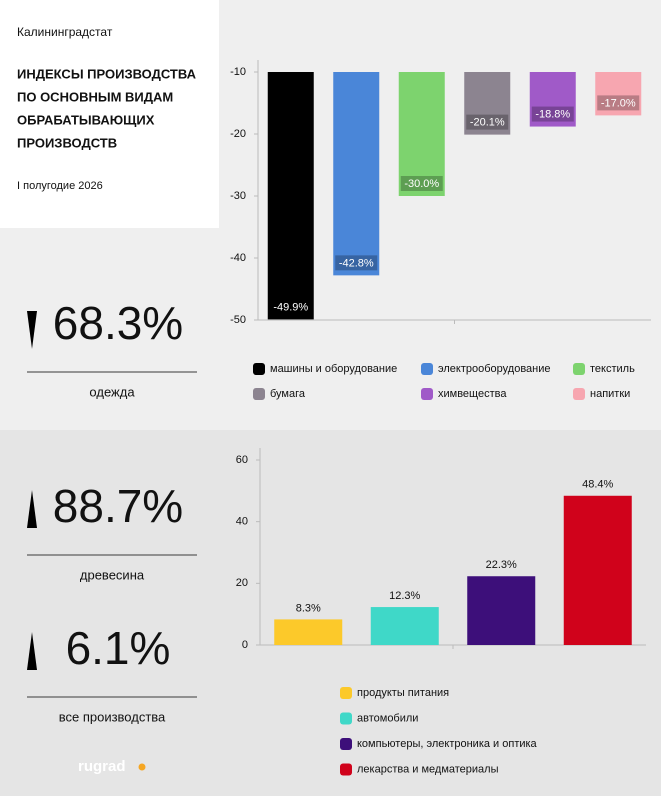 The height and width of the screenshot is (796, 661). I want to click on header-panel, so click(109, 114).